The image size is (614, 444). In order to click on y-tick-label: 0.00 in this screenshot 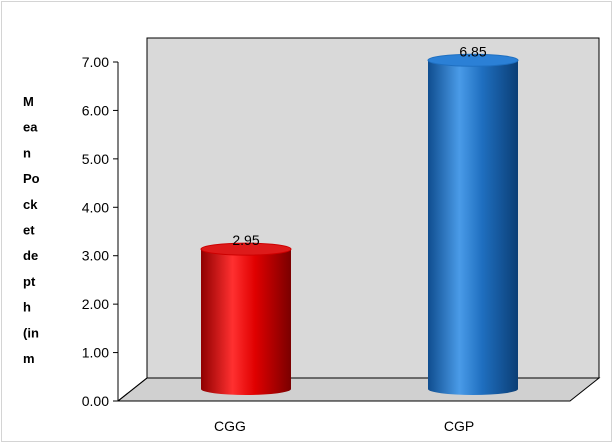, I will do `click(95, 401)`.